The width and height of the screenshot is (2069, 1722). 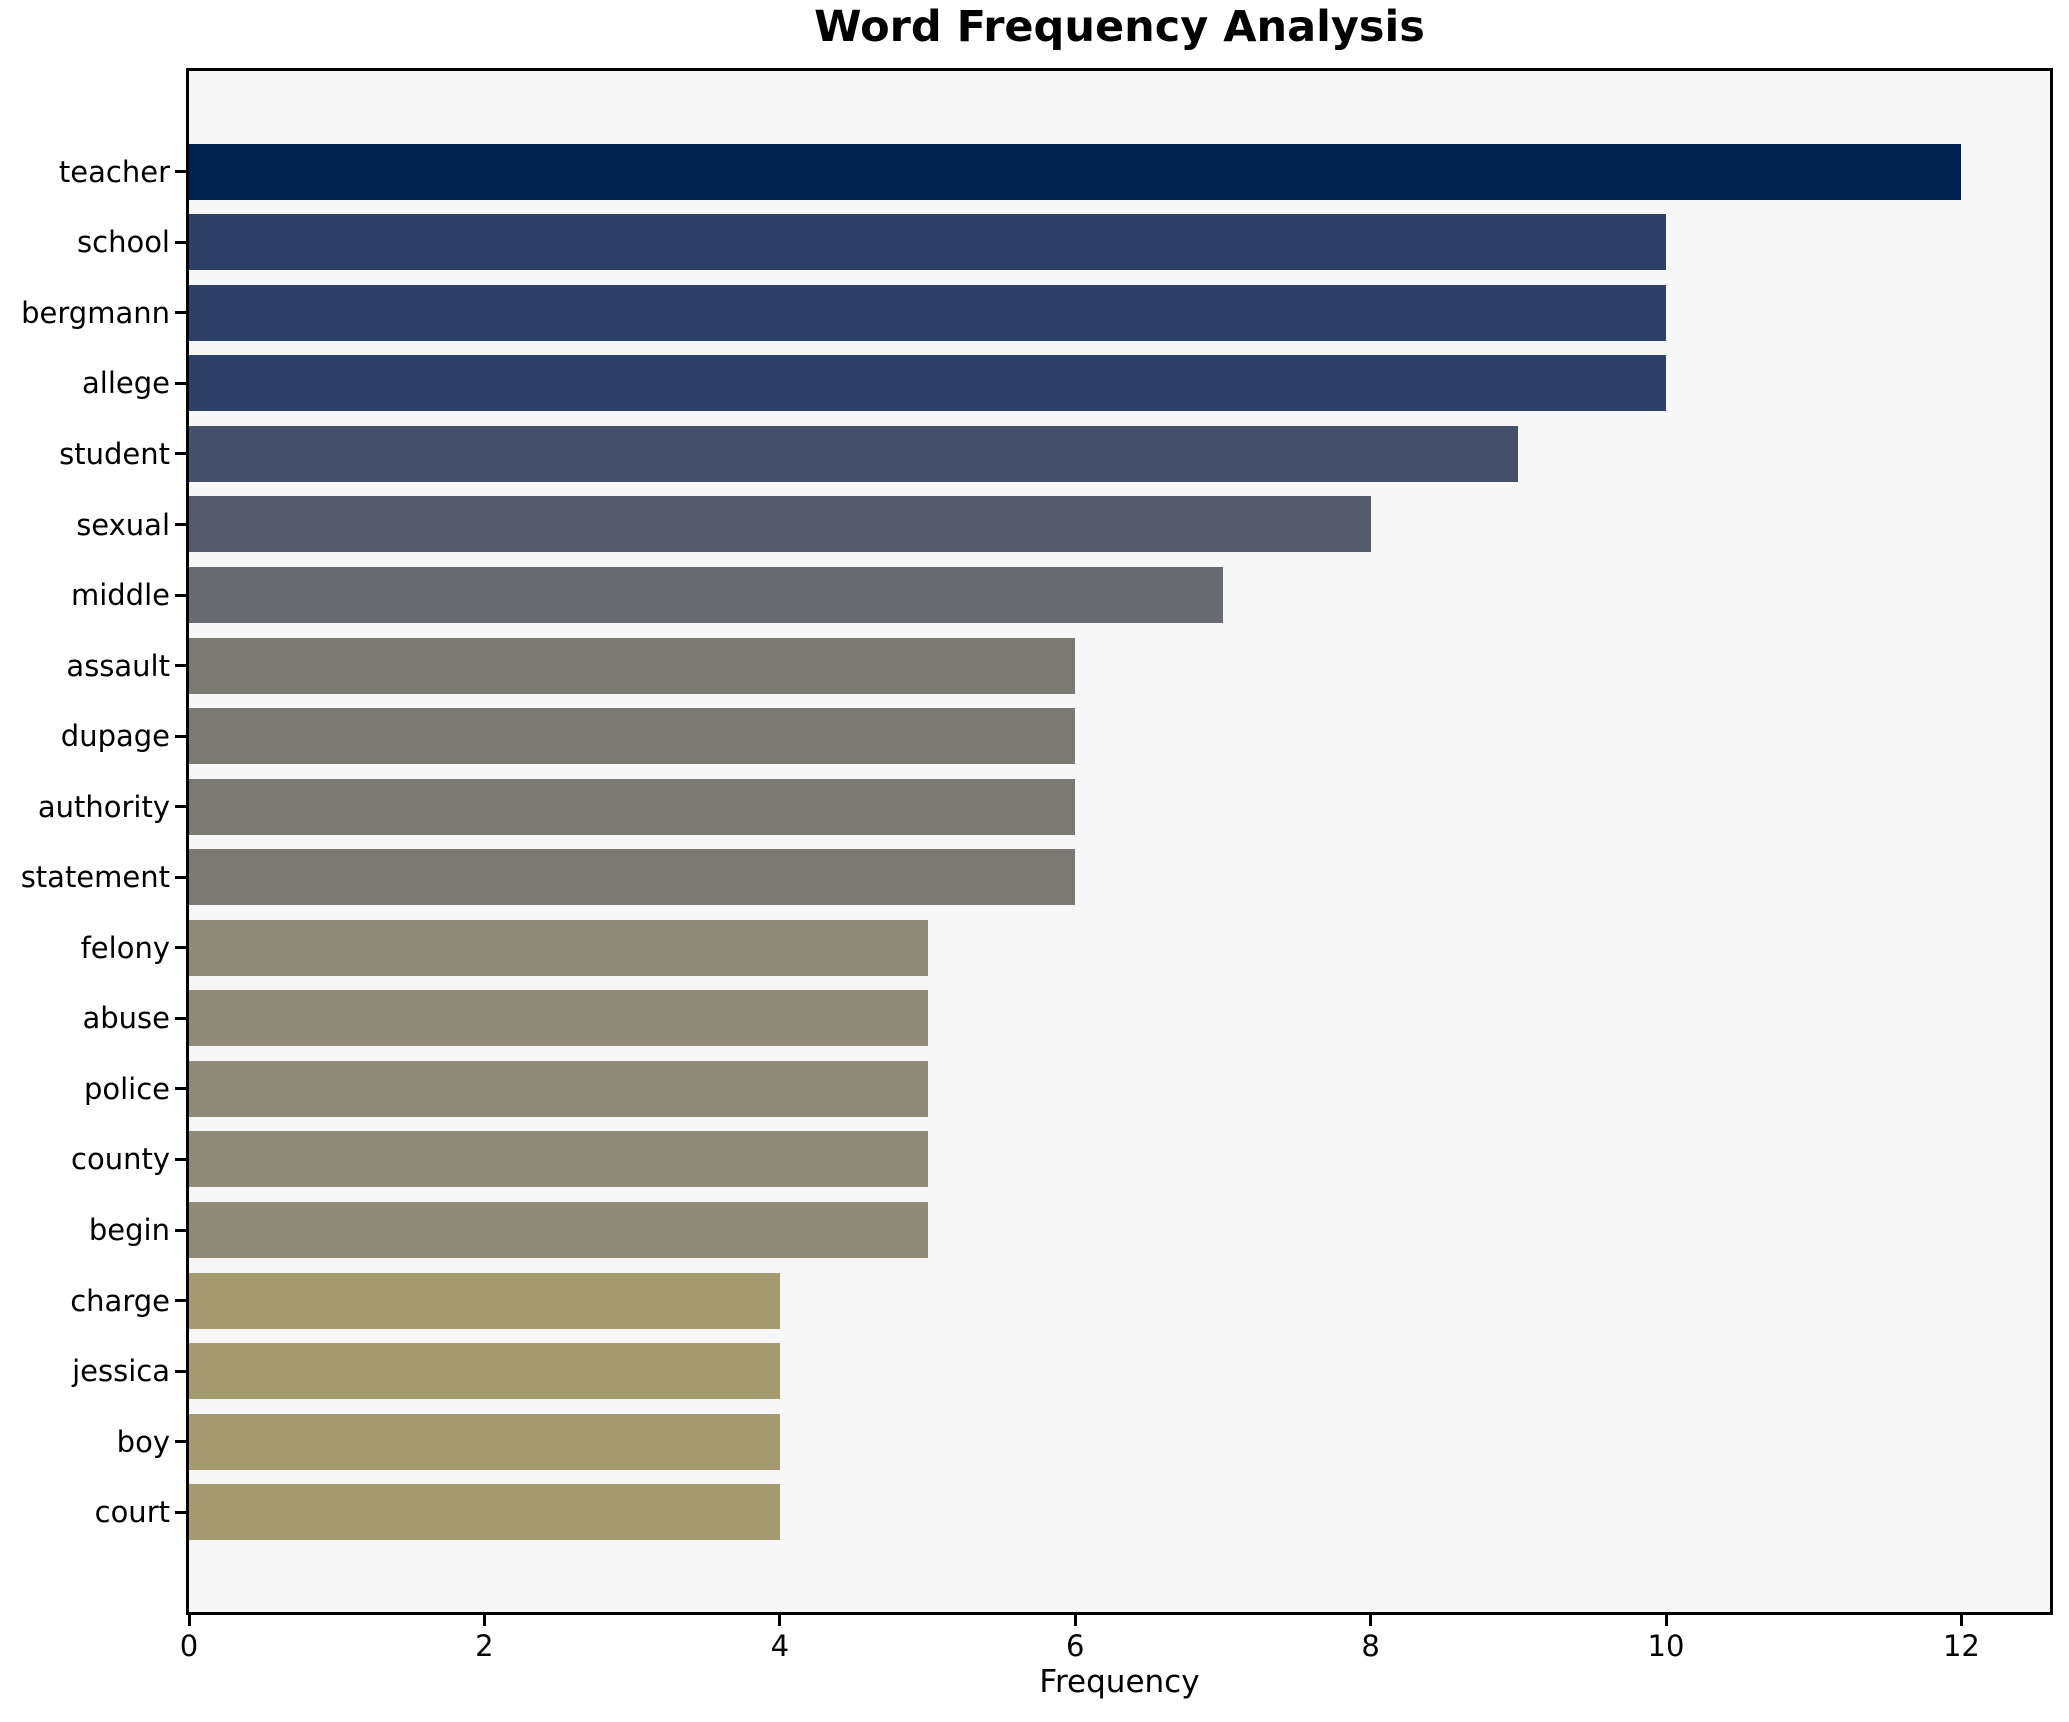 I want to click on bar-middle, so click(x=706, y=595).